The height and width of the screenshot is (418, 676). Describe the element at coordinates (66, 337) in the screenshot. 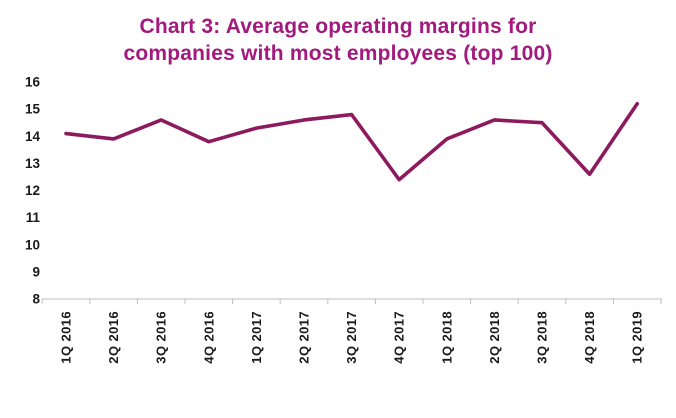

I see `x-axis-label: 1Q 2016` at that location.